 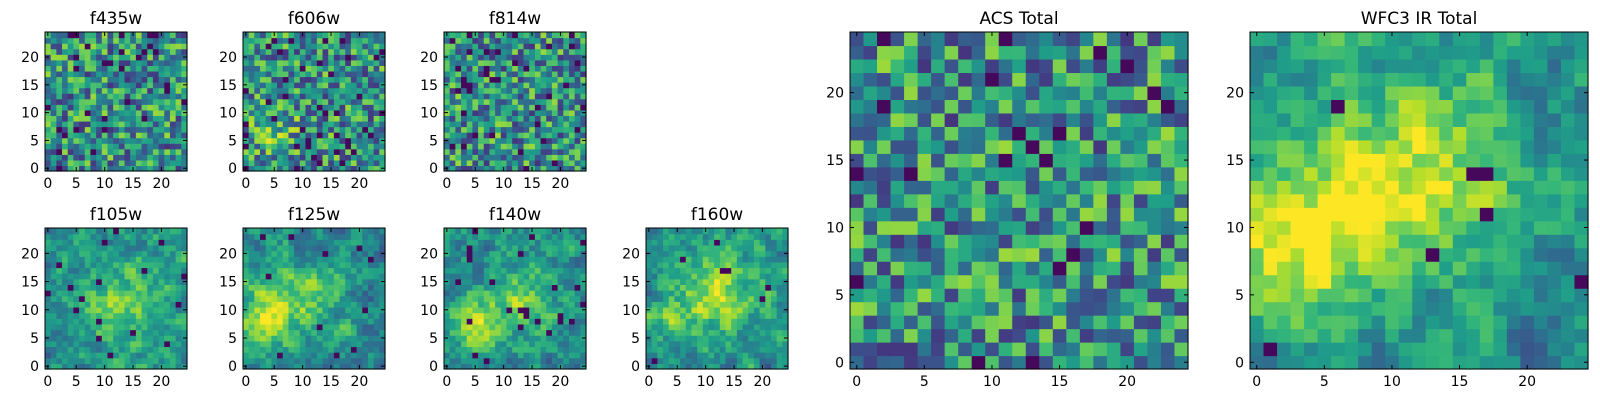 I want to click on y-tick-label: 5, so click(x=635, y=339).